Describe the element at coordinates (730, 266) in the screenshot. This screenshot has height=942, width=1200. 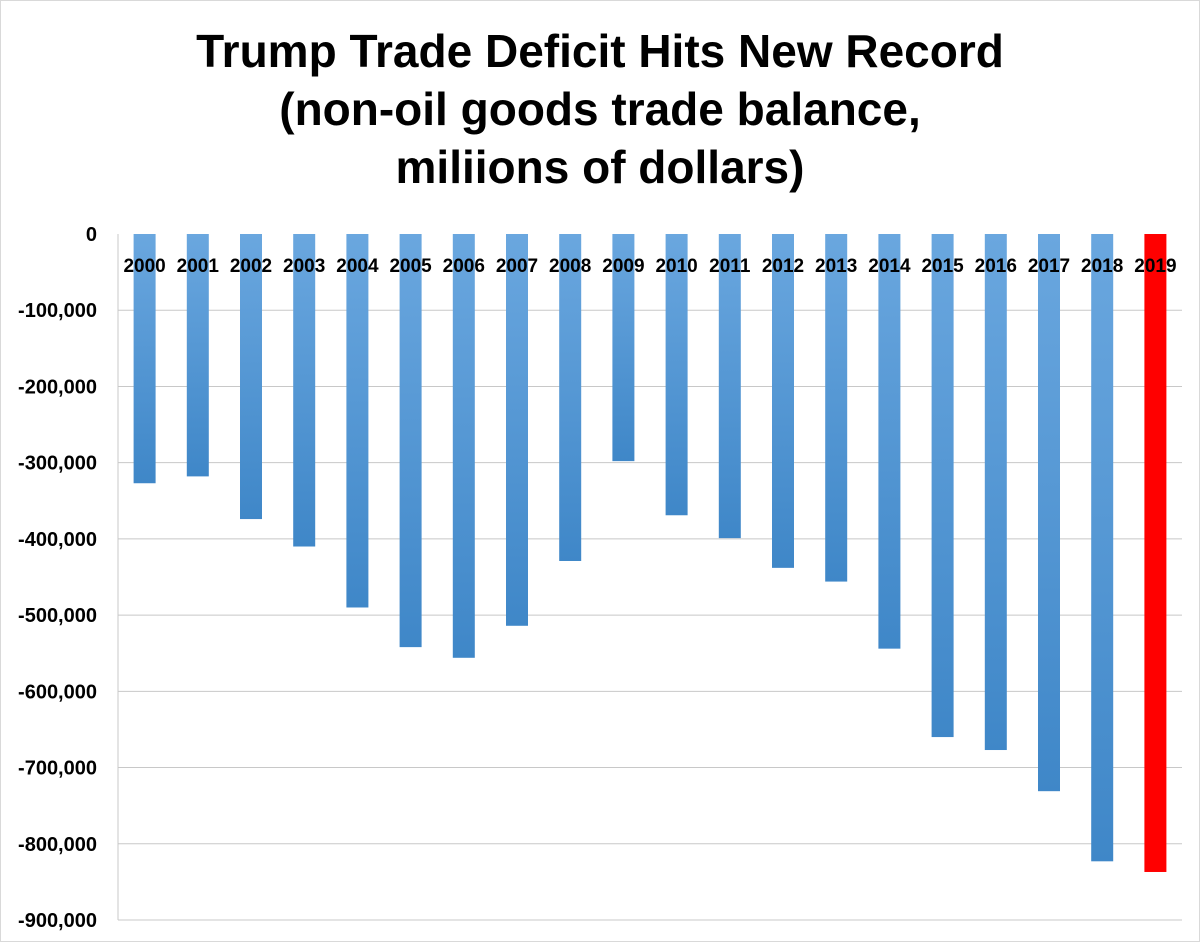
I see `category-label: 2011` at that location.